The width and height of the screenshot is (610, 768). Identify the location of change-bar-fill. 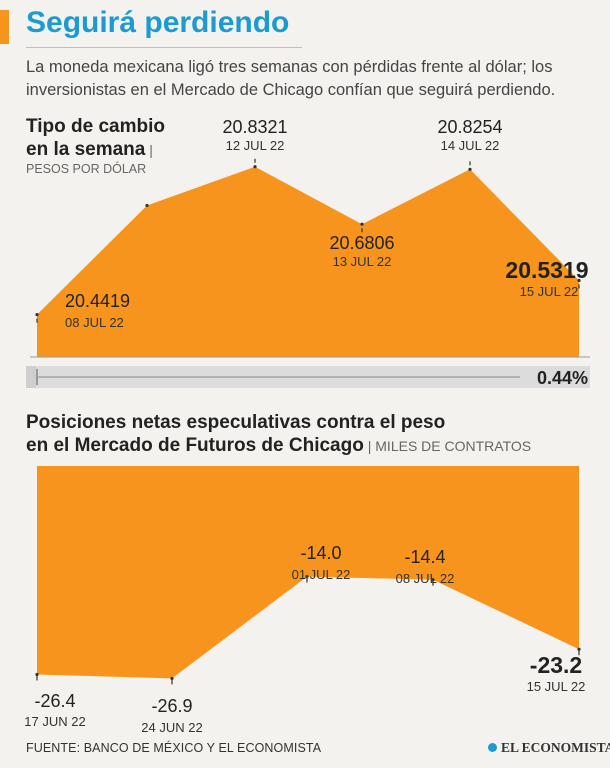
(31, 377).